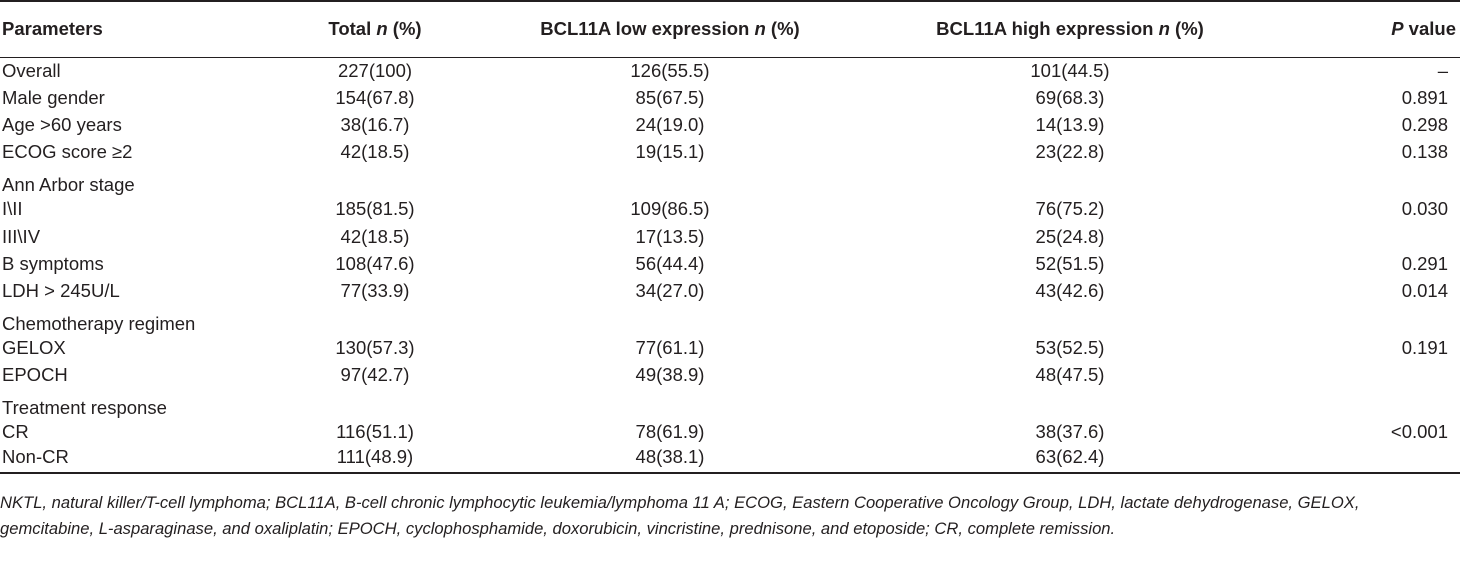  What do you see at coordinates (670, 290) in the screenshot?
I see `low-expression-cell: 34(27.0)` at bounding box center [670, 290].